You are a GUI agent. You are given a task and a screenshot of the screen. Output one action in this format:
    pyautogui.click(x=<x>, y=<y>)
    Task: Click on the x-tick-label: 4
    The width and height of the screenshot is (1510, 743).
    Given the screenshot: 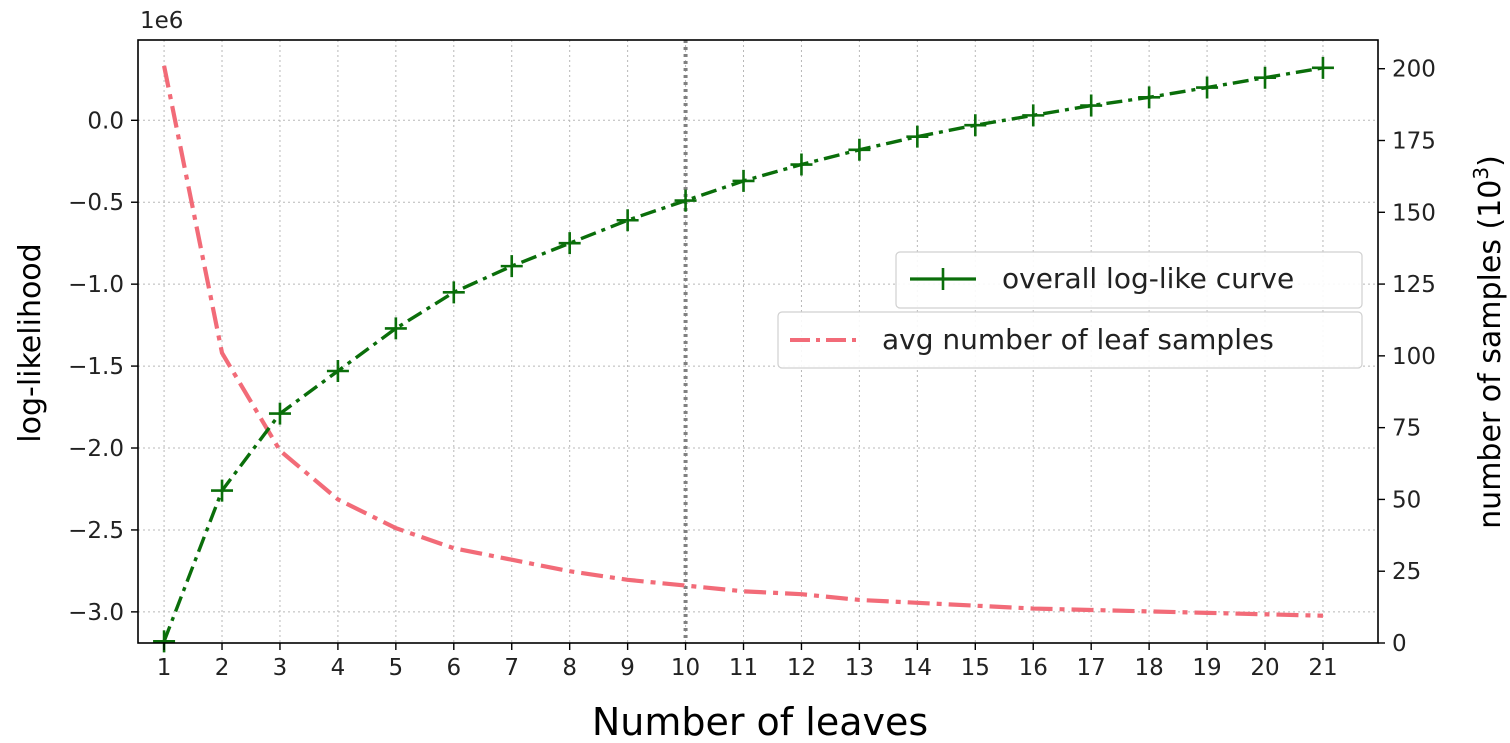 What is the action you would take?
    pyautogui.click(x=338, y=668)
    